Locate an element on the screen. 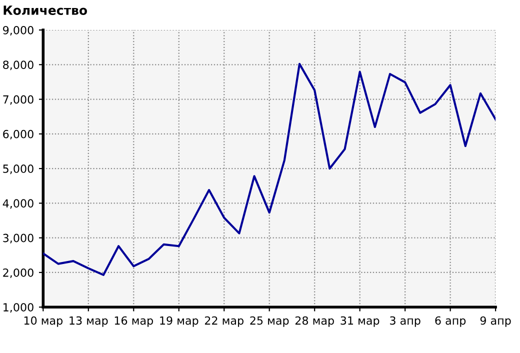 The height and width of the screenshot is (353, 520). x-tick-label: 25 мар is located at coordinates (269, 321).